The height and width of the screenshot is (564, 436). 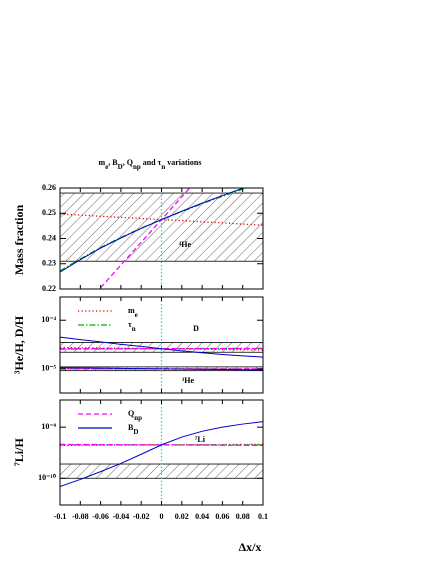 What do you see at coordinates (48, 368) in the screenshot?
I see `y-tick-label: 10⁻⁵` at bounding box center [48, 368].